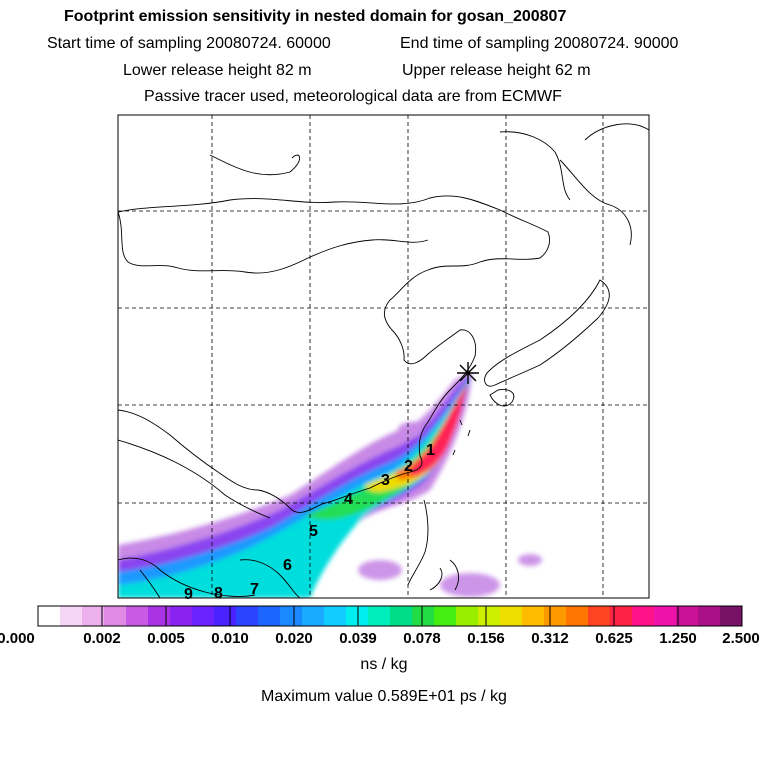 The width and height of the screenshot is (768, 768). What do you see at coordinates (468, 373) in the screenshot?
I see `release-site-marker` at bounding box center [468, 373].